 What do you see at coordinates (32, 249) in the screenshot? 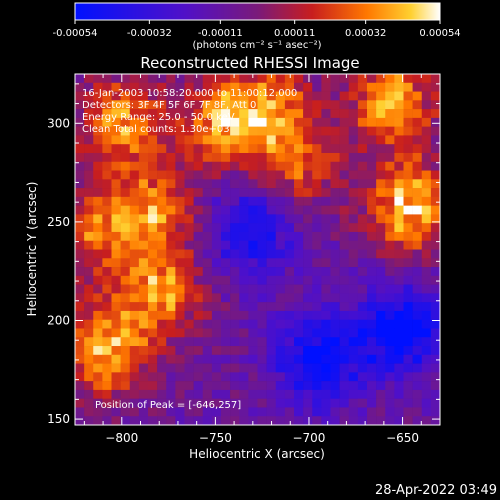
I see `y-axis-label: Heliocentric Y (arcsec)` at bounding box center [32, 249].